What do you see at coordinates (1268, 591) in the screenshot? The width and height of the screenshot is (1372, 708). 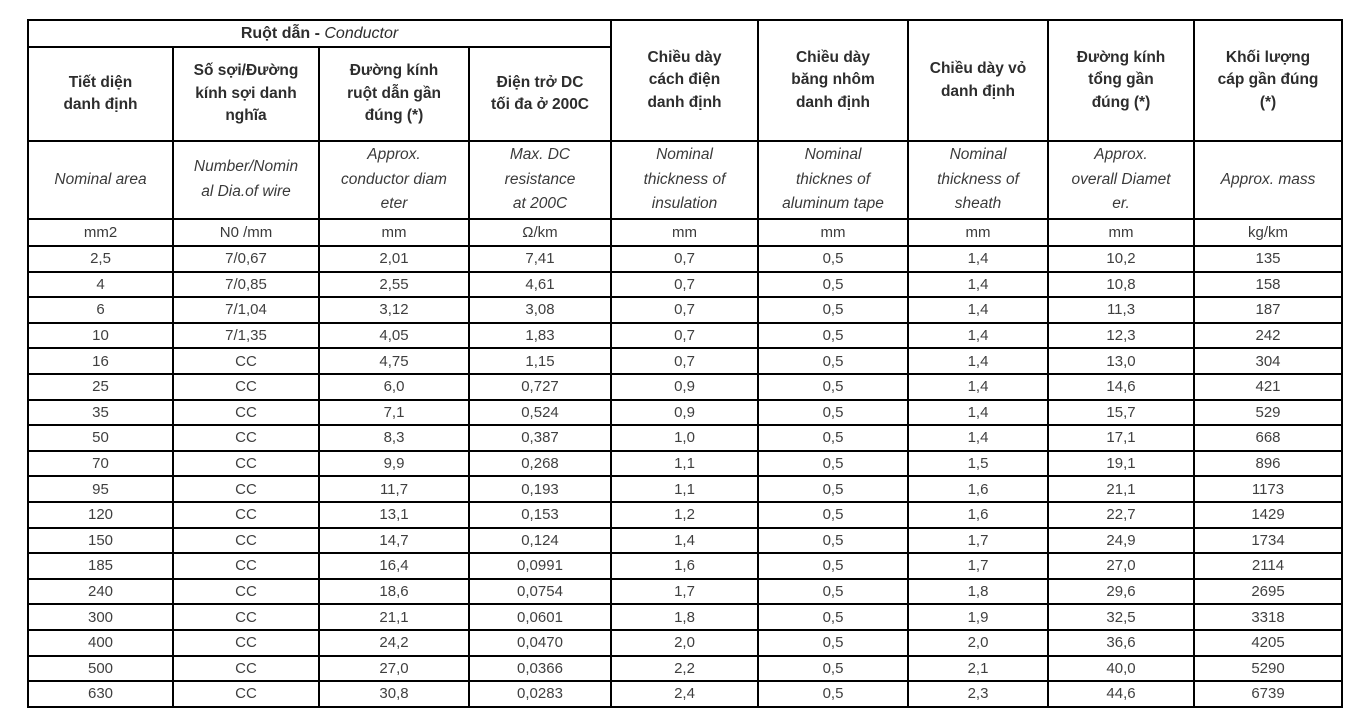 I see `table-cell: 2695` at bounding box center [1268, 591].